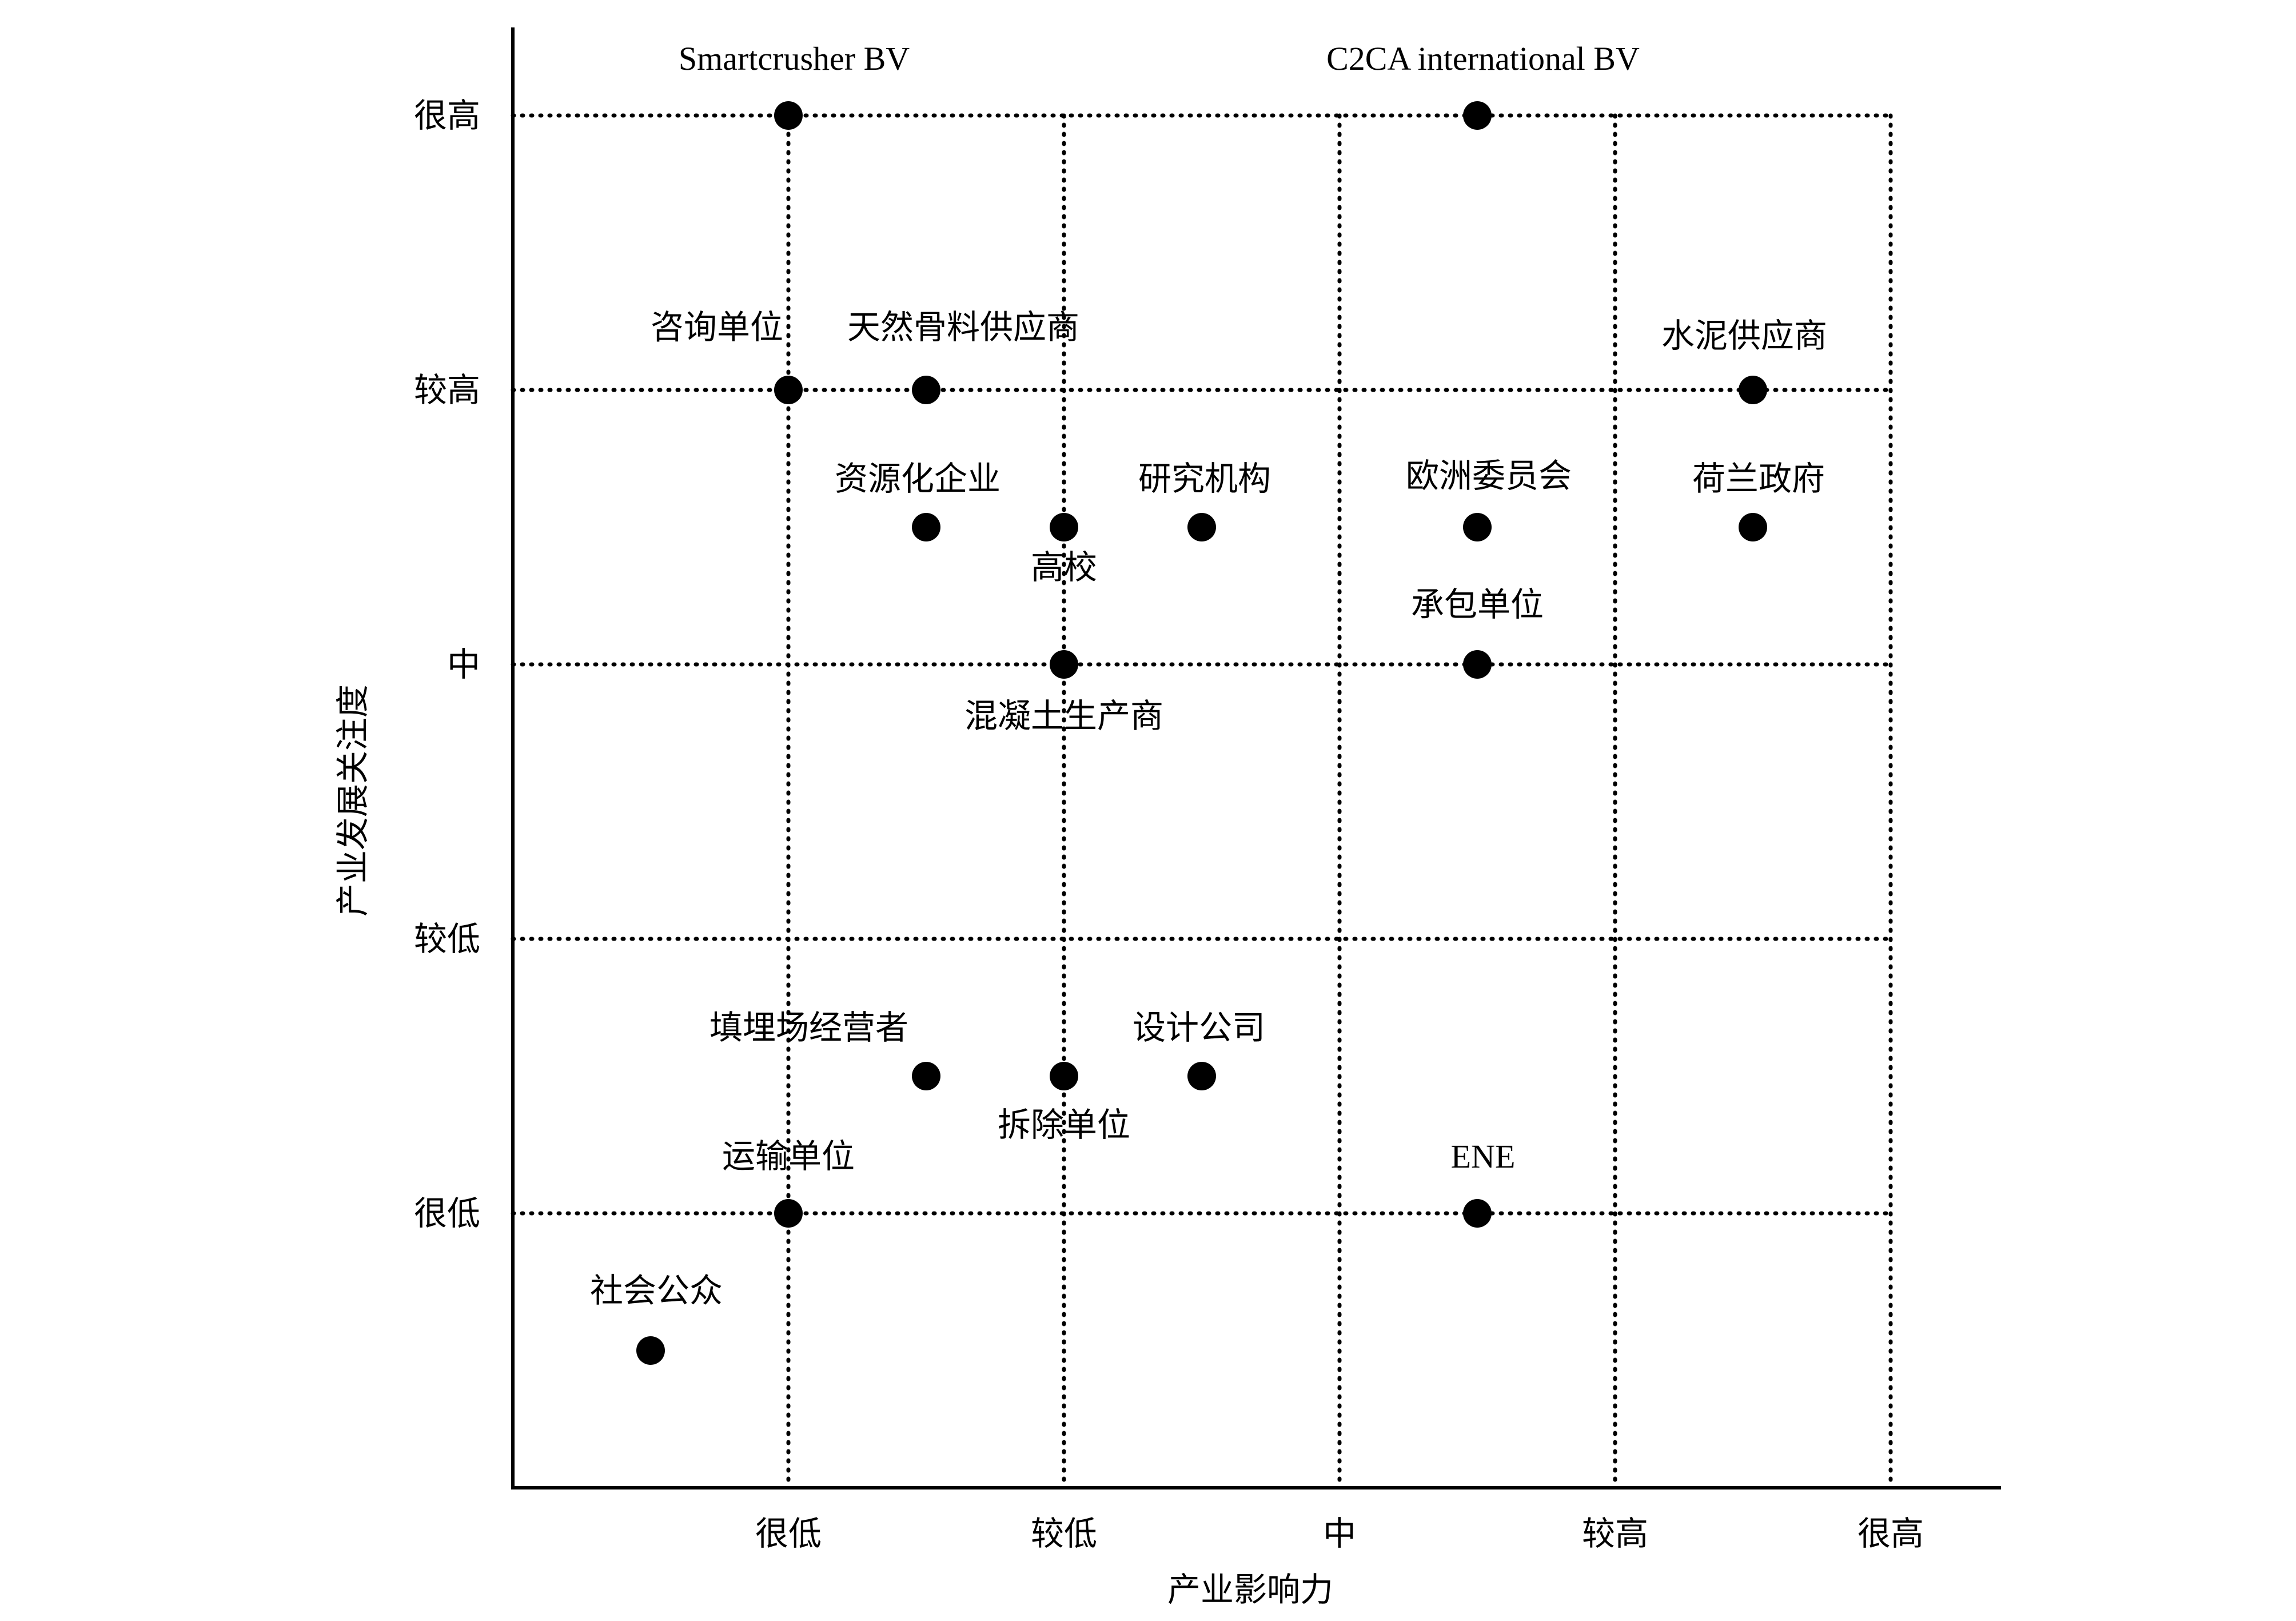  Describe the element at coordinates (1064, 1124) in the screenshot. I see `point-label: 拆除单位` at that location.